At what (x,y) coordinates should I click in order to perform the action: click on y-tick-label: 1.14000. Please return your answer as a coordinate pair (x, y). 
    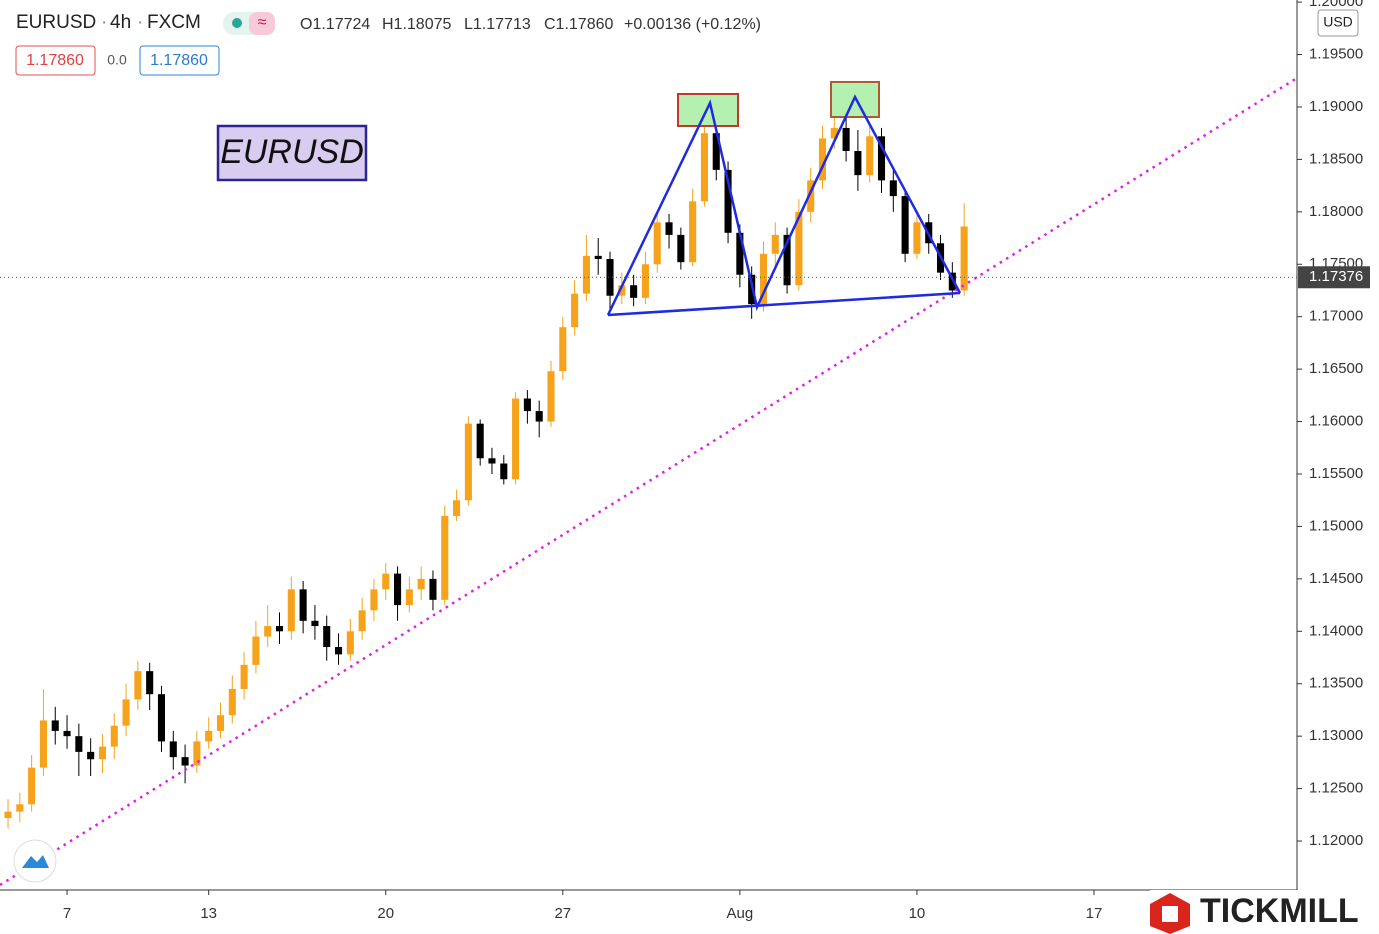
    Looking at the image, I should click on (1336, 630).